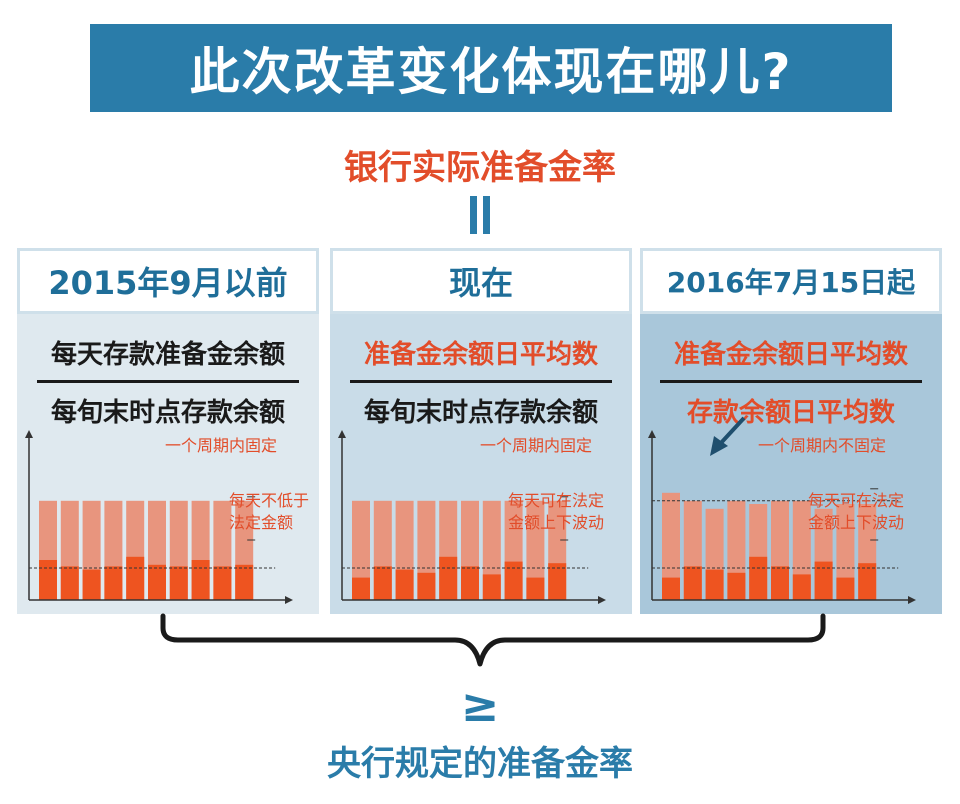 This screenshot has height=804, width=960. Describe the element at coordinates (261, 522) in the screenshot. I see `callout-bottom-line-2: 法定金额` at that location.